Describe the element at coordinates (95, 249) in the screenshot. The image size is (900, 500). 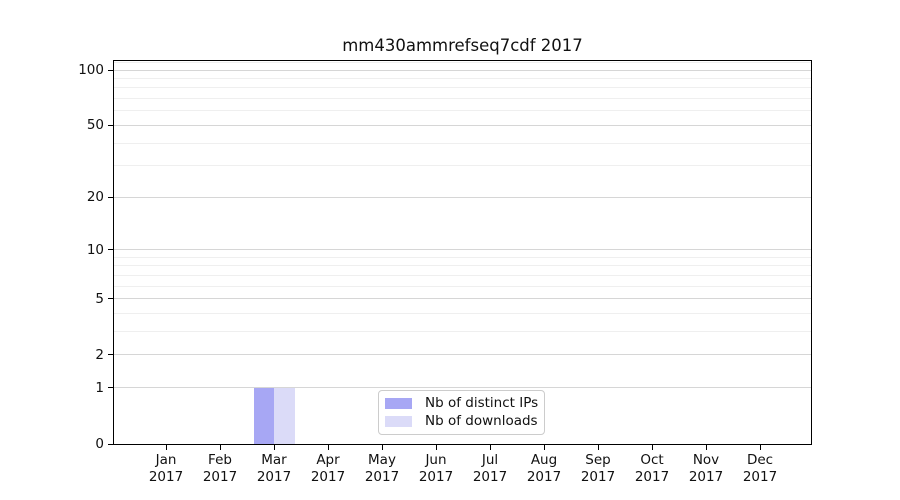
I see `y-tick-label: 10` at that location.